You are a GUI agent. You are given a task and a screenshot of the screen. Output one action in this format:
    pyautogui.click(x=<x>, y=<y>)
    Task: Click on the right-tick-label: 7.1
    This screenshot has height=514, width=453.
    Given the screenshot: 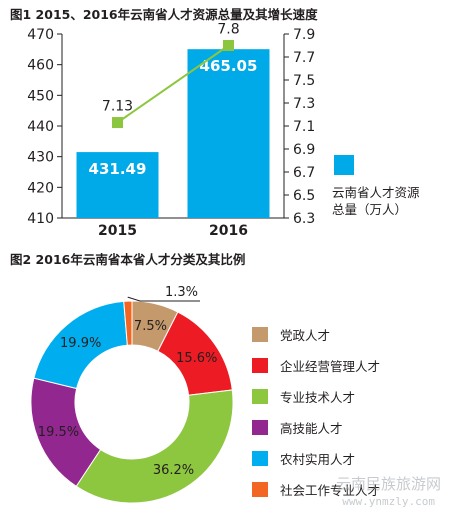 What is the action you would take?
    pyautogui.click(x=304, y=127)
    